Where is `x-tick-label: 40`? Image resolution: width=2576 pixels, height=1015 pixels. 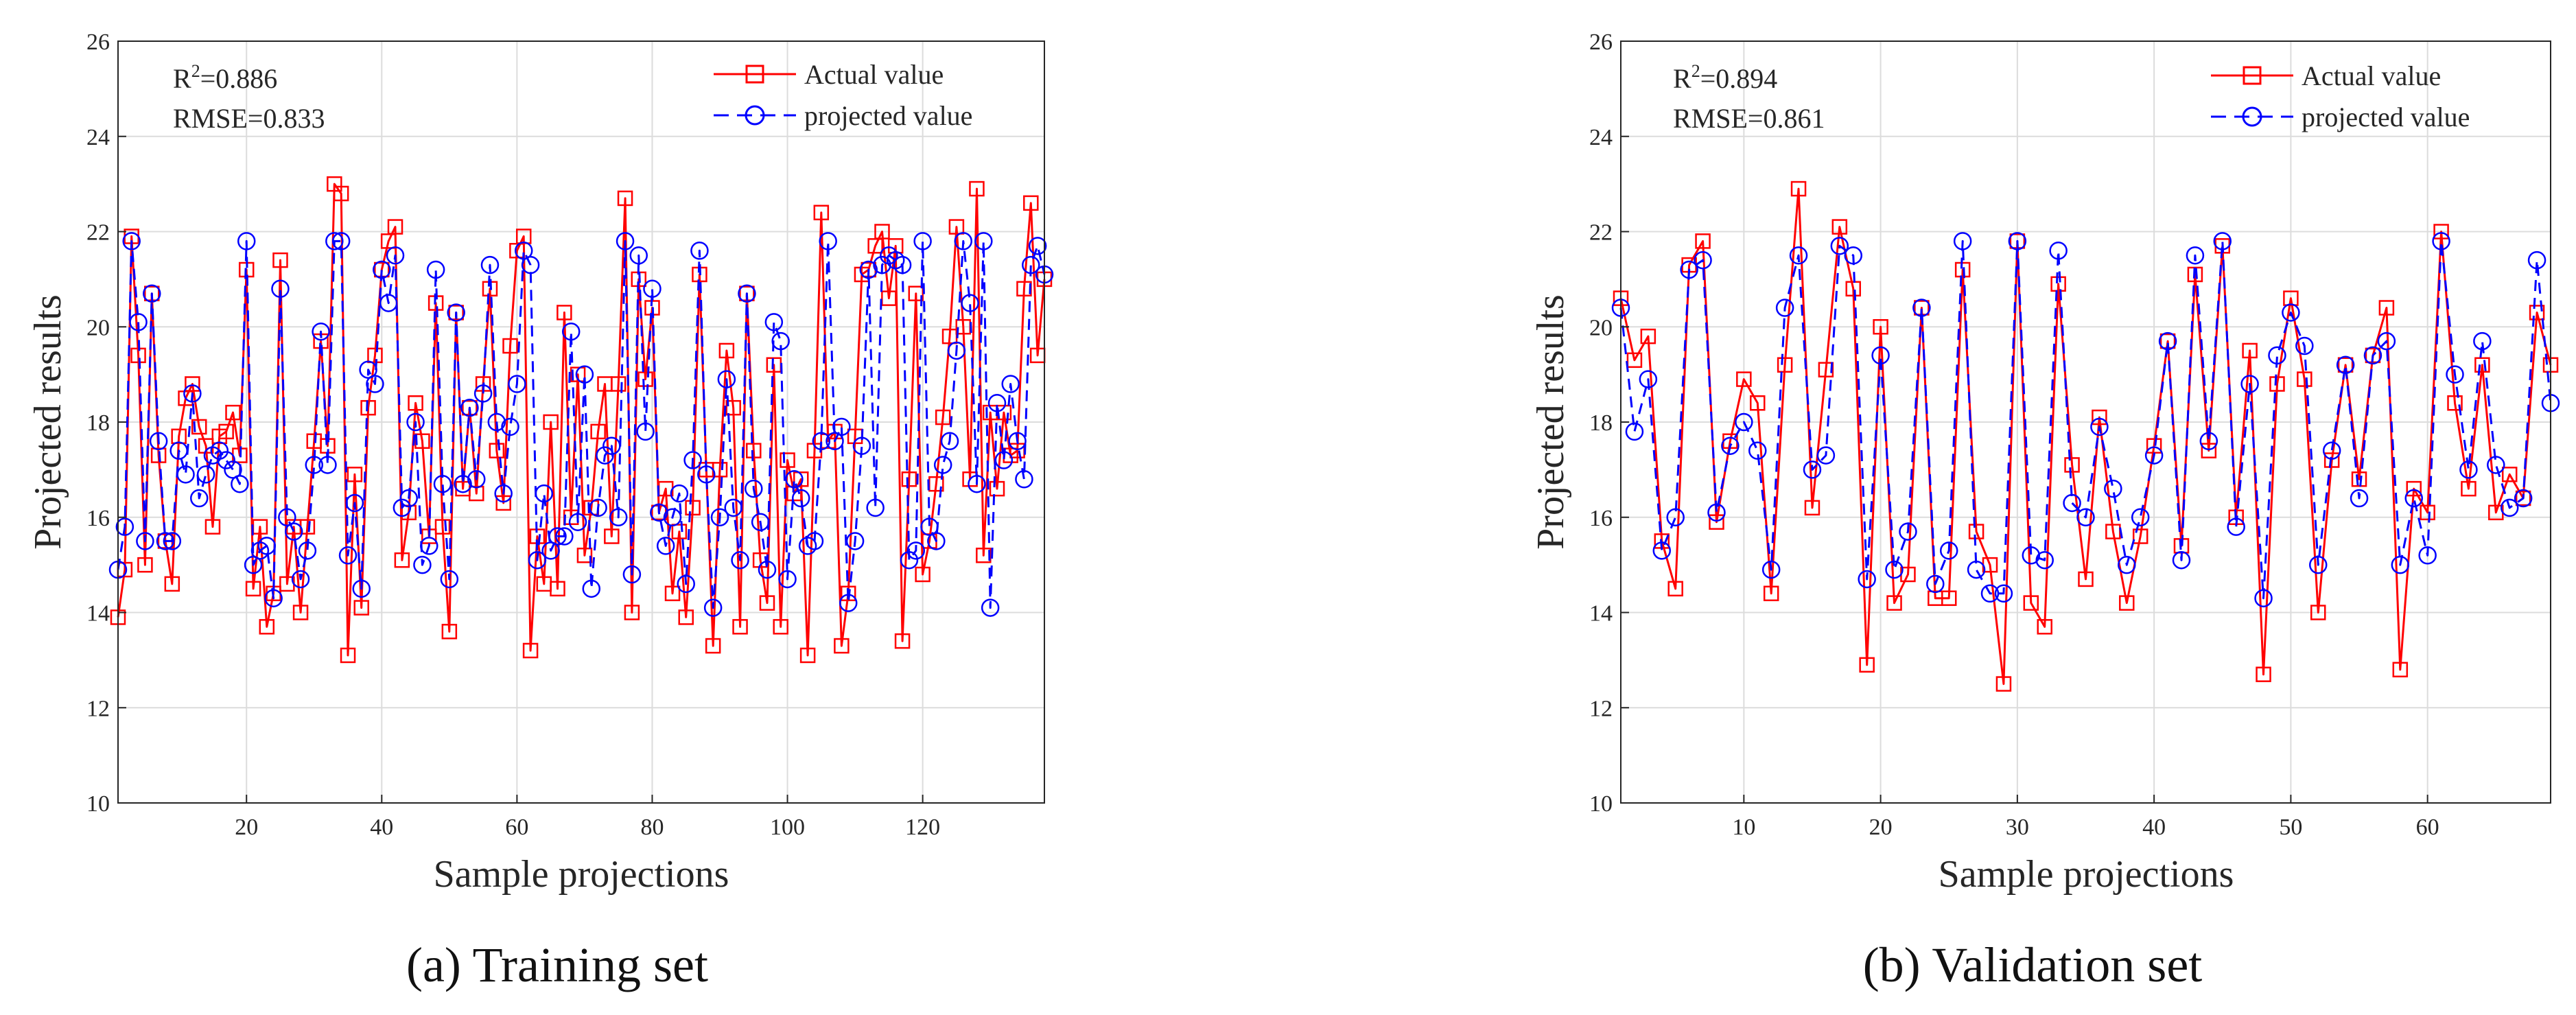 x-tick-label: 40 is located at coordinates (2154, 827).